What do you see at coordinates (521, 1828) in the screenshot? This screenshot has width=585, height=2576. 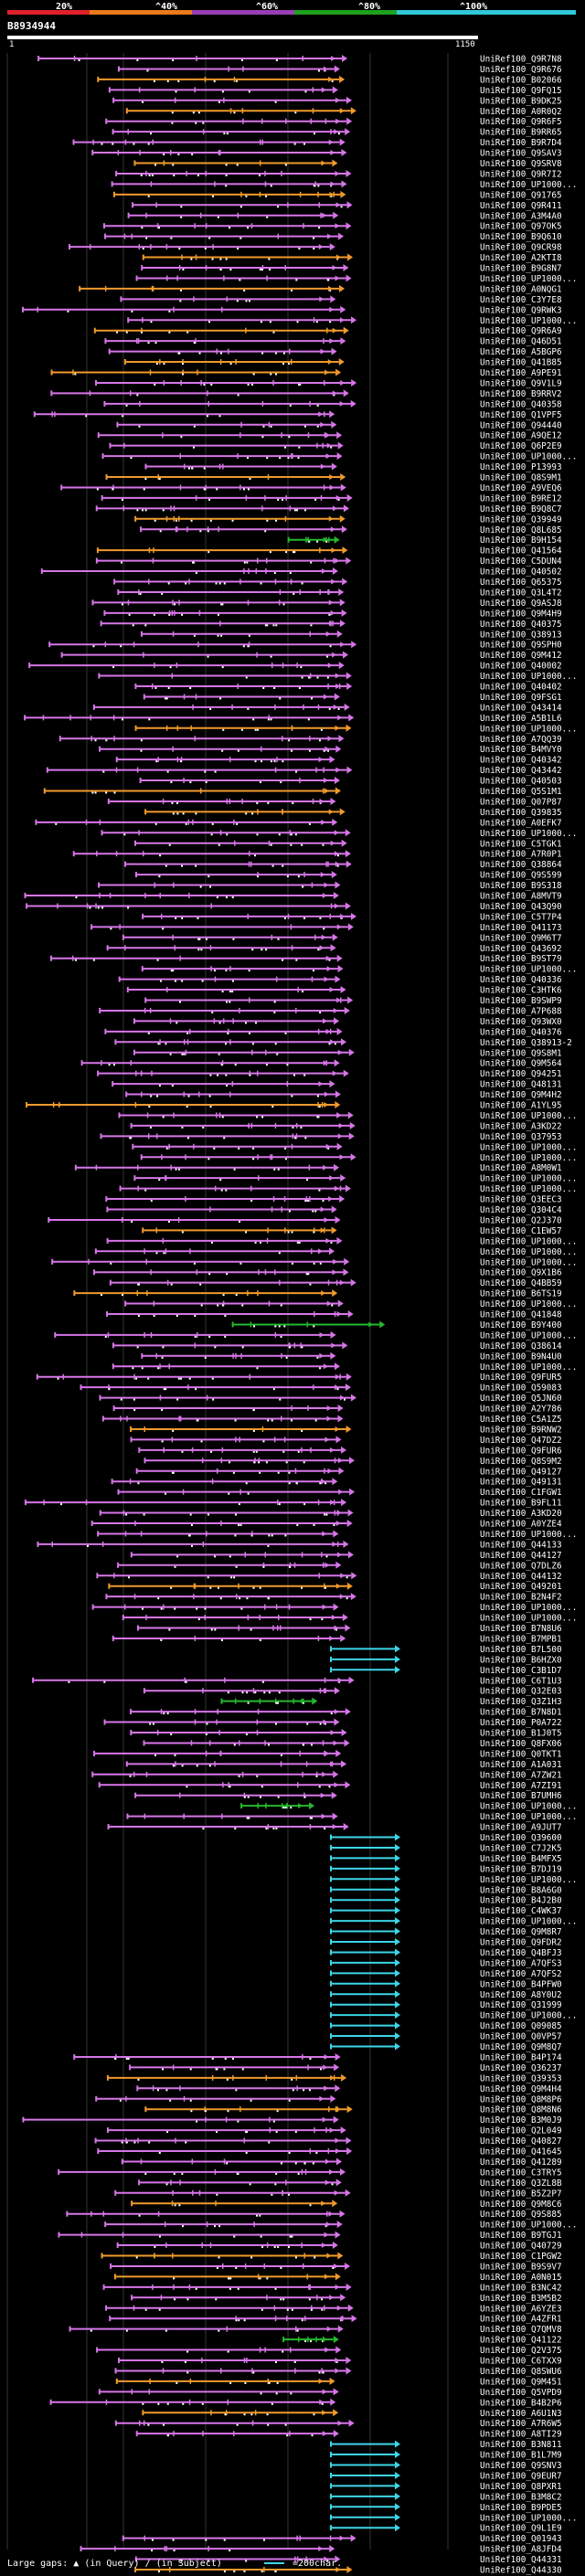 I see `hit-label: UniRef100_A9JUT7` at bounding box center [521, 1828].